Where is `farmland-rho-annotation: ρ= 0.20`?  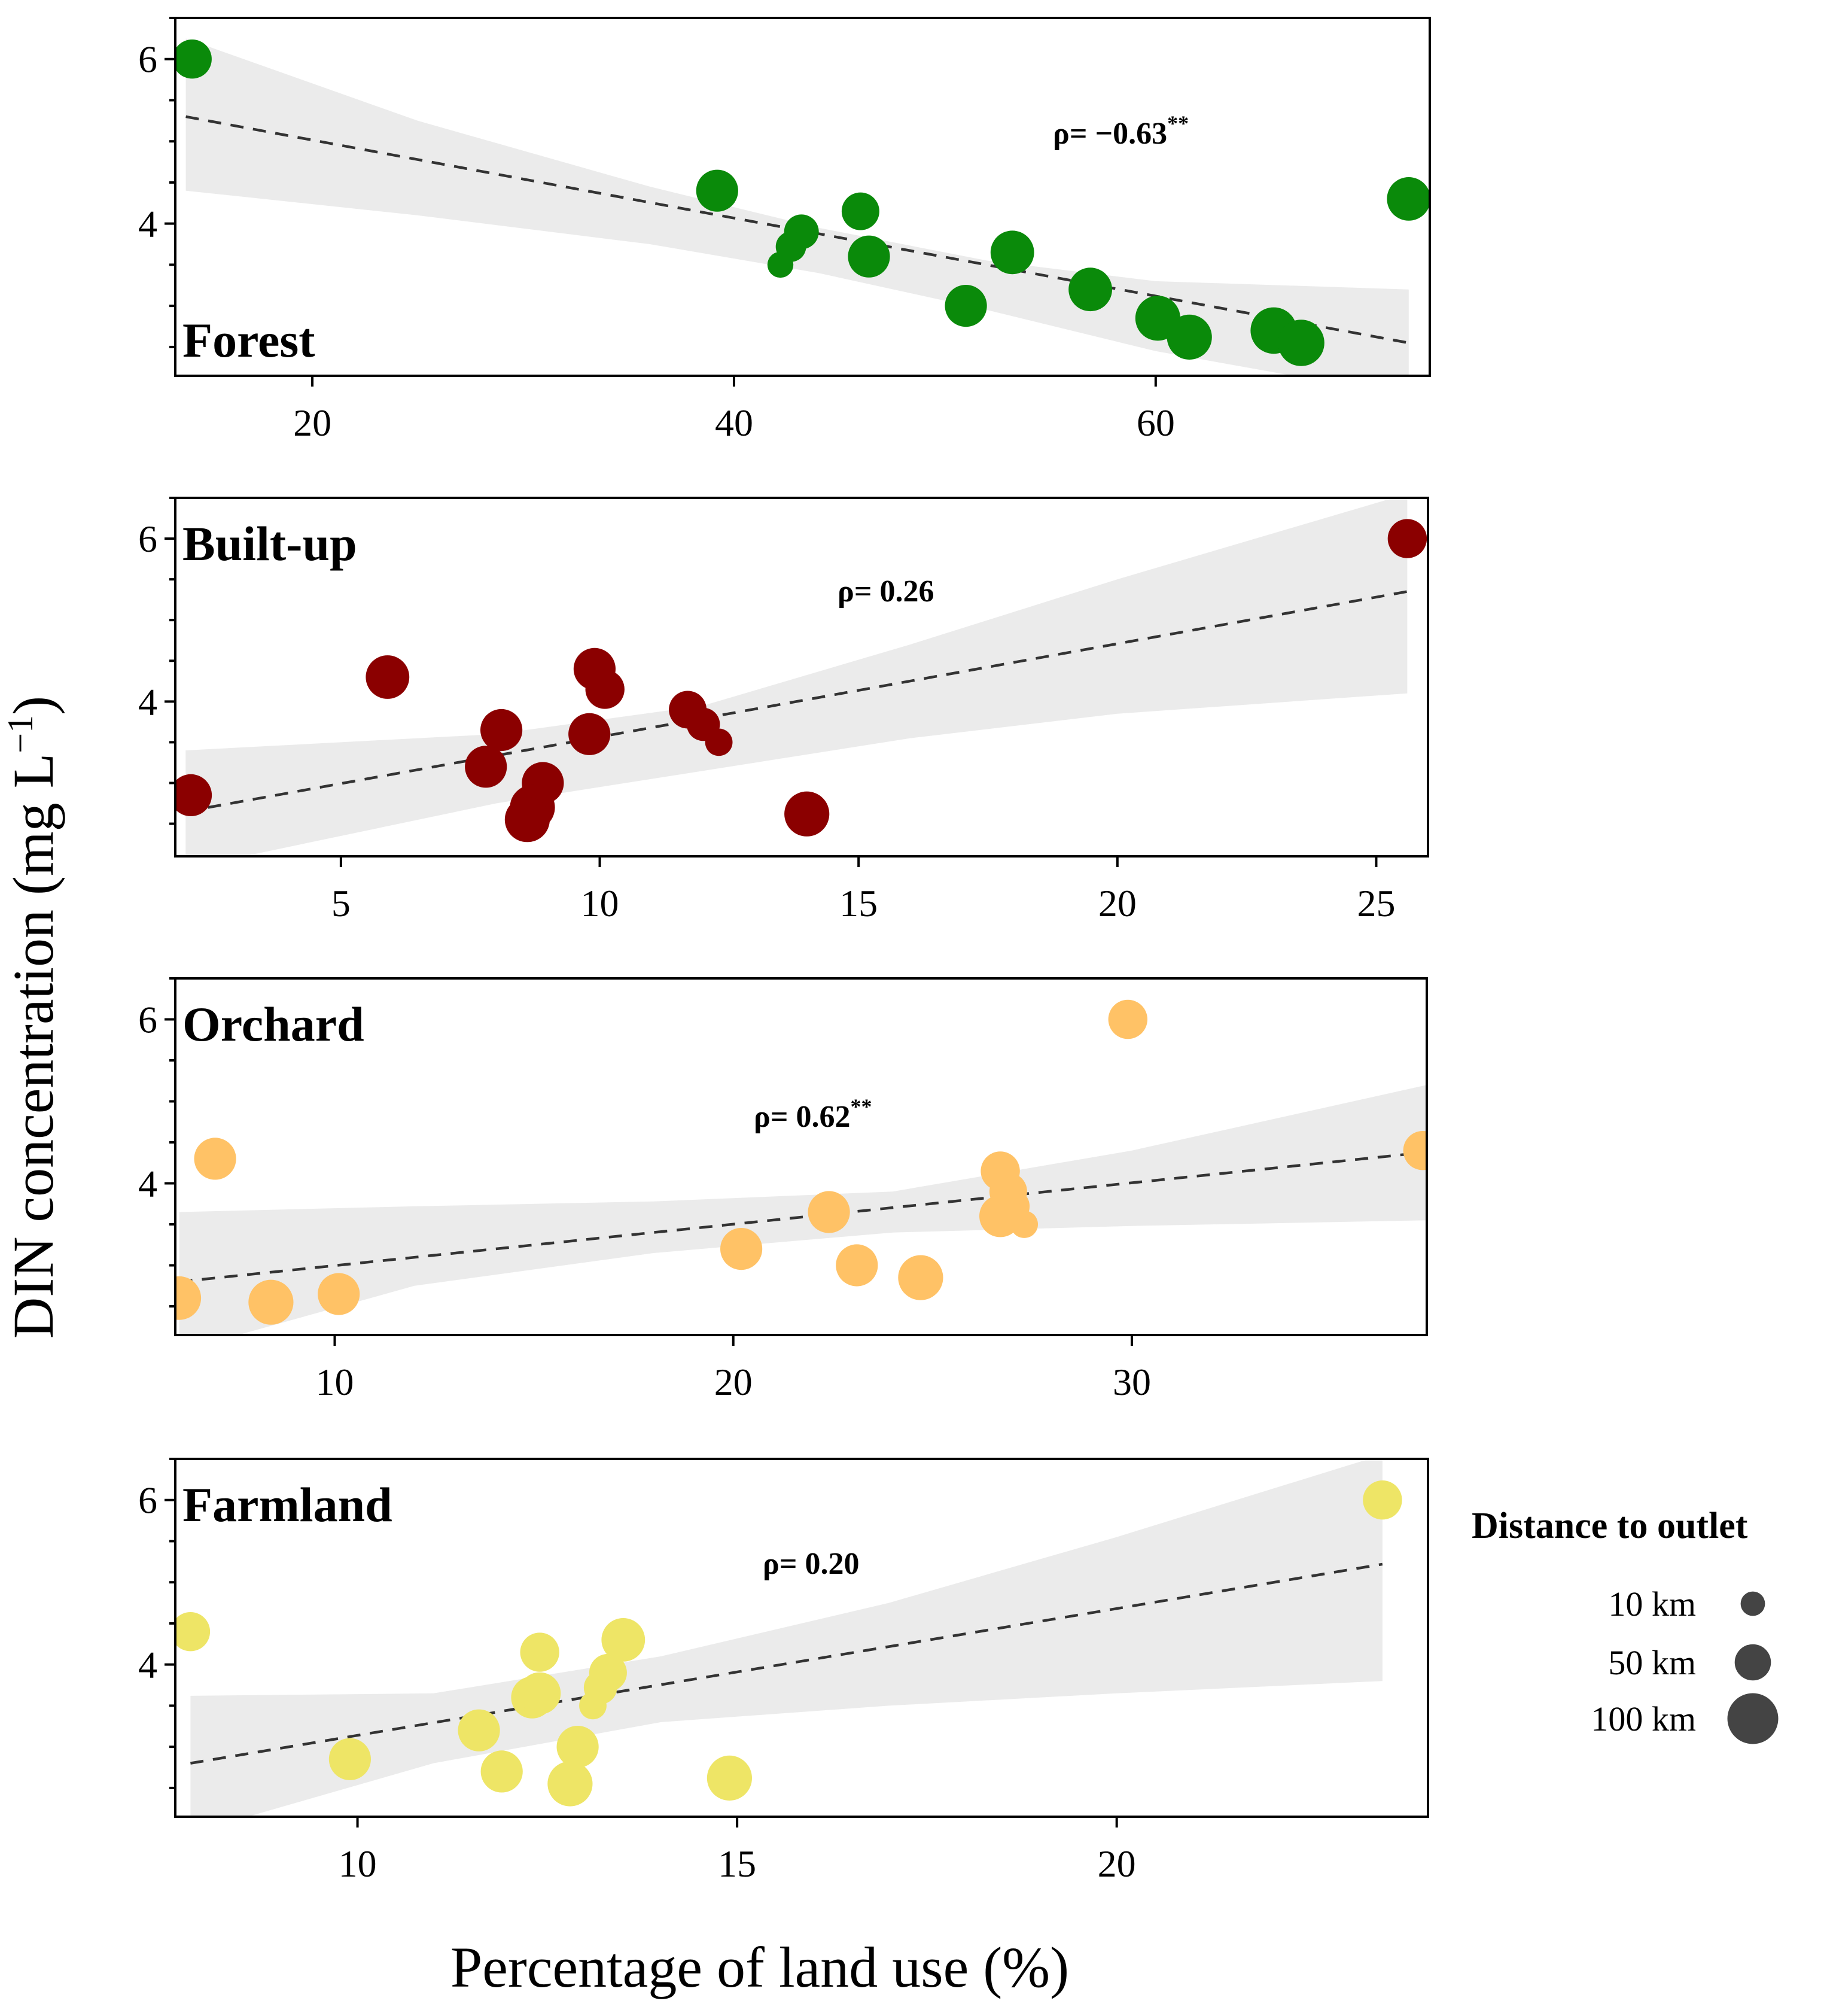
farmland-rho-annotation: ρ= 0.20 is located at coordinates (811, 1564).